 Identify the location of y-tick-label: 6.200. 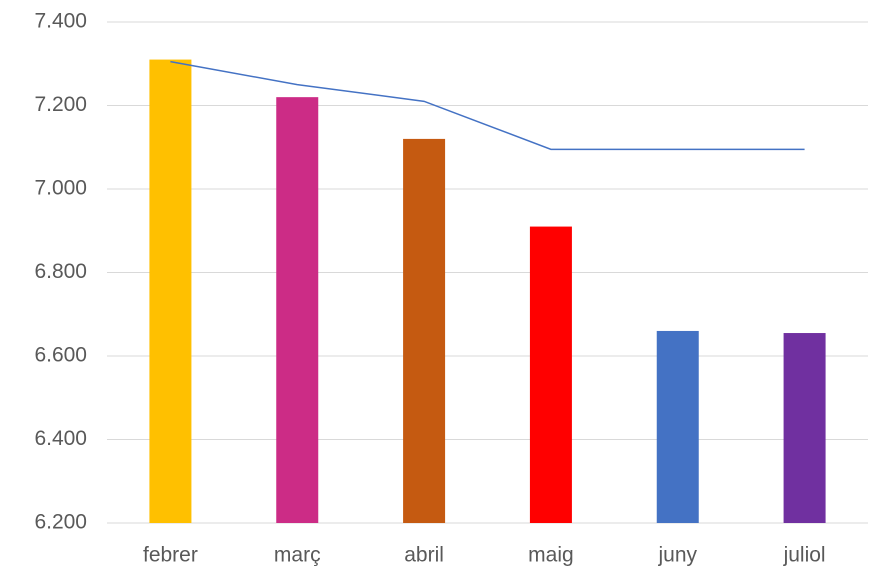
(60, 522).